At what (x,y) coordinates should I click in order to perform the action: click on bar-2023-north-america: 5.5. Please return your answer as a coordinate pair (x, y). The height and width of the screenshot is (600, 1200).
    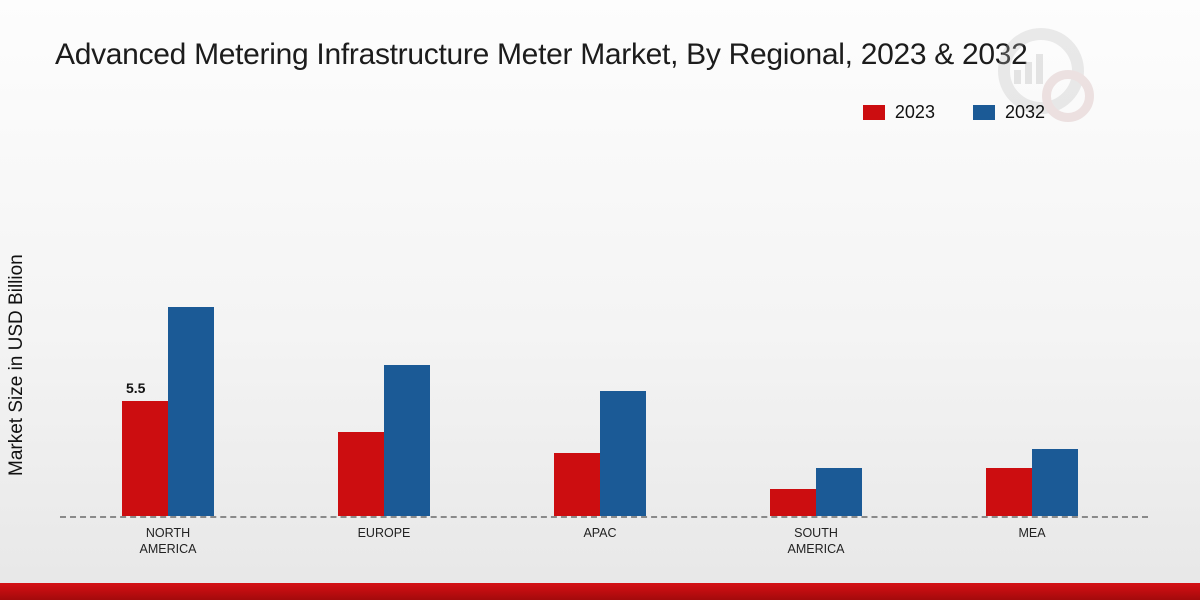
    Looking at the image, I should click on (145, 448).